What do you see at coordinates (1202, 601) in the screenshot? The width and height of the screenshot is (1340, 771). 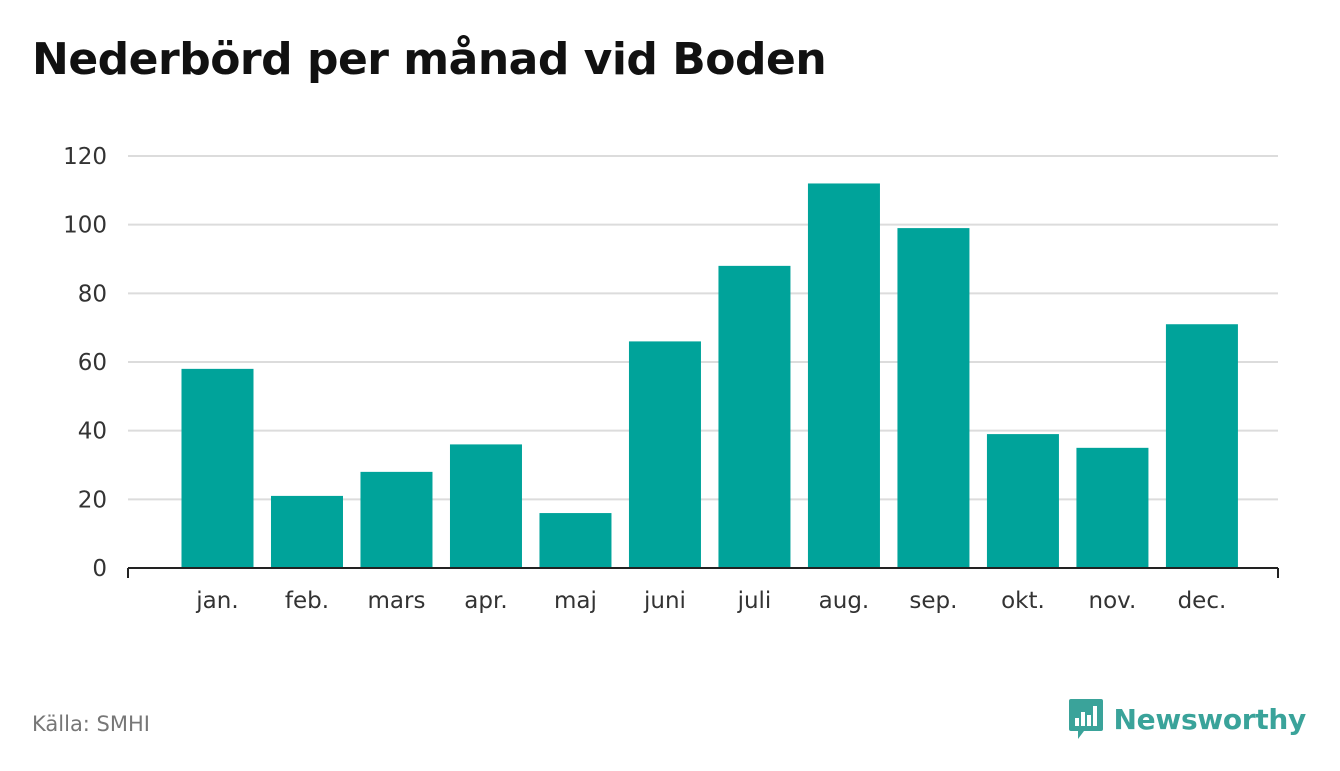 I see `x-tick-label: dec.` at bounding box center [1202, 601].